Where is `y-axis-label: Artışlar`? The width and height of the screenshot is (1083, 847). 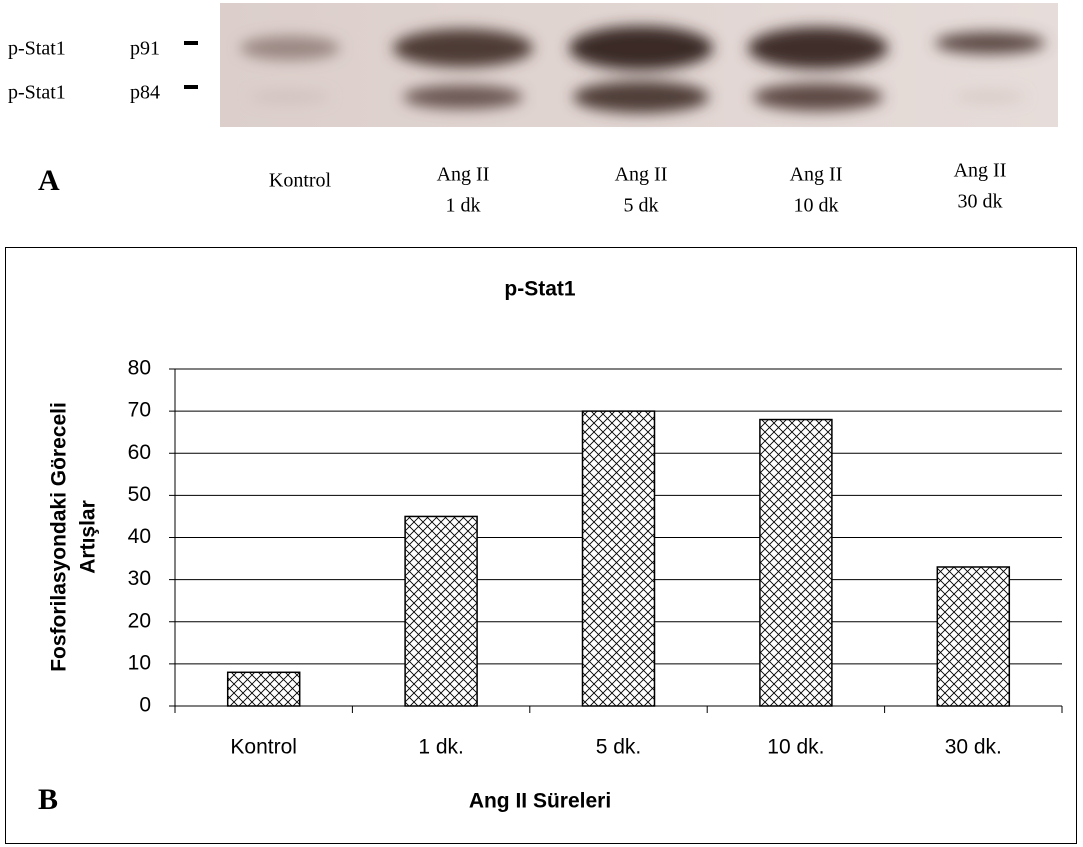 y-axis-label: Artışlar is located at coordinates (88, 537).